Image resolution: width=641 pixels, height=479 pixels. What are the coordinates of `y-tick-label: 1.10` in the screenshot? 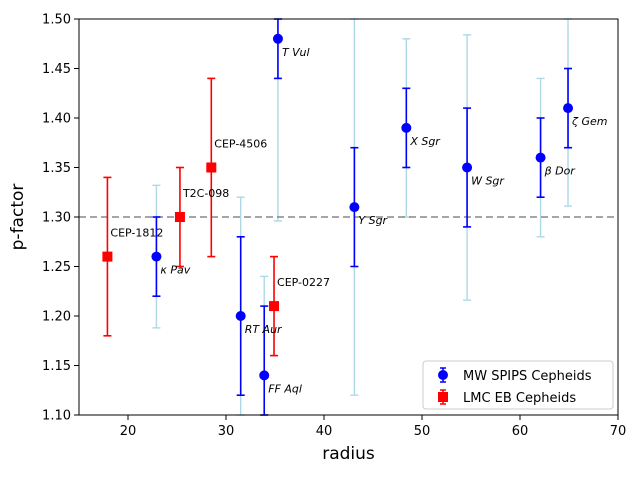 It's located at (56, 416).